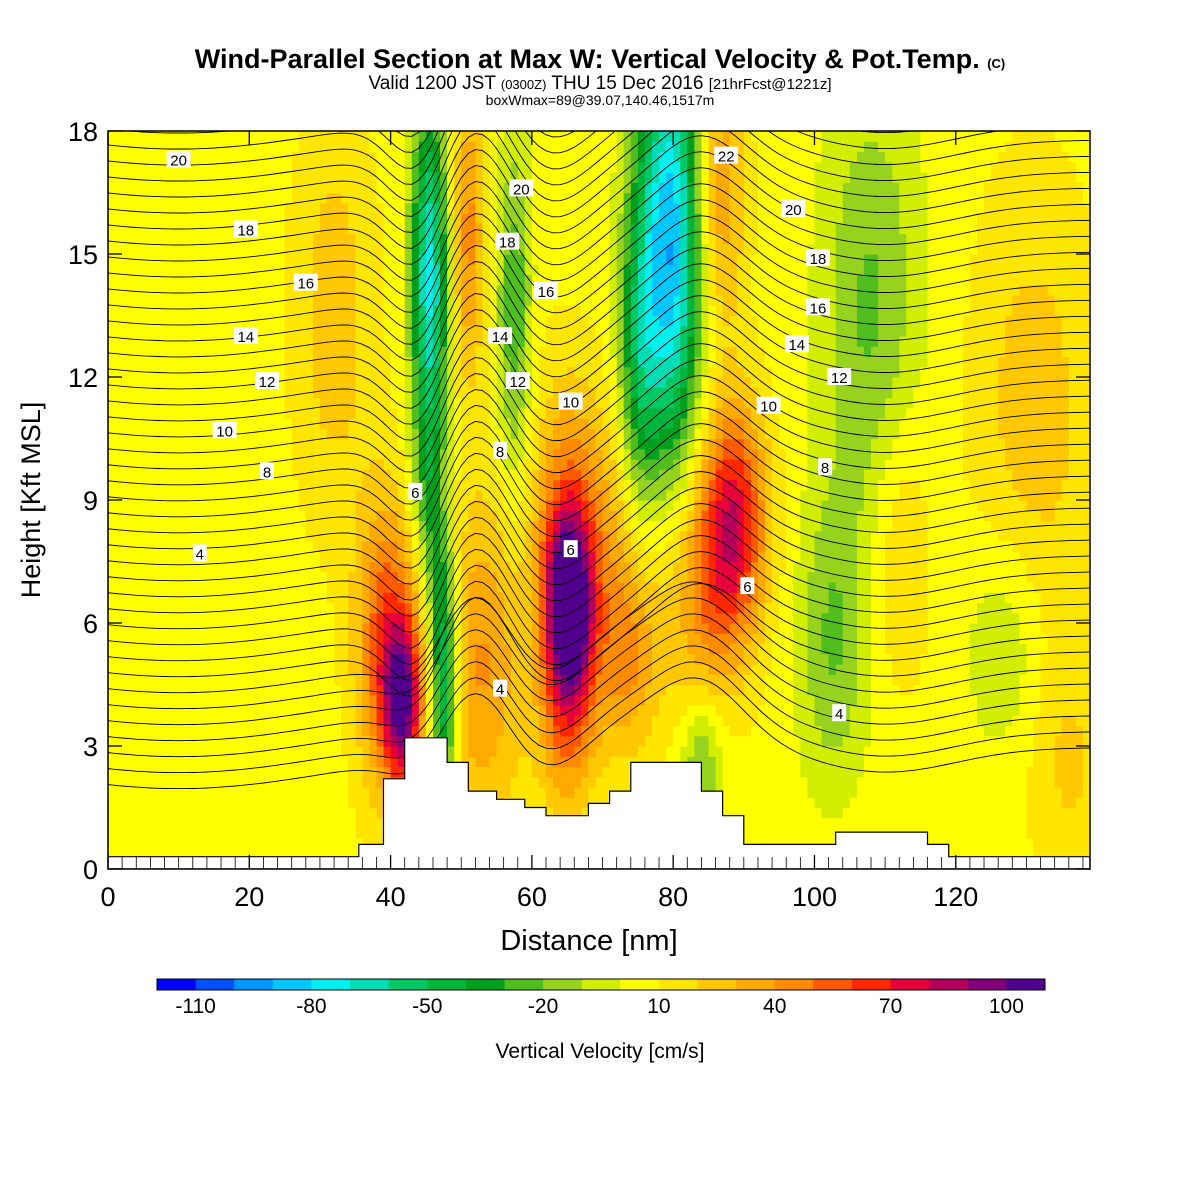 The image size is (1200, 1200). I want to click on isentrope-line, so click(599, 320).